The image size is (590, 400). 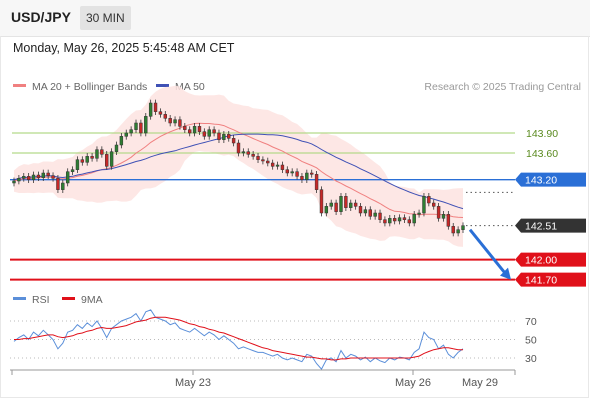 I want to click on rsi-axis-label: 70, so click(x=531, y=322).